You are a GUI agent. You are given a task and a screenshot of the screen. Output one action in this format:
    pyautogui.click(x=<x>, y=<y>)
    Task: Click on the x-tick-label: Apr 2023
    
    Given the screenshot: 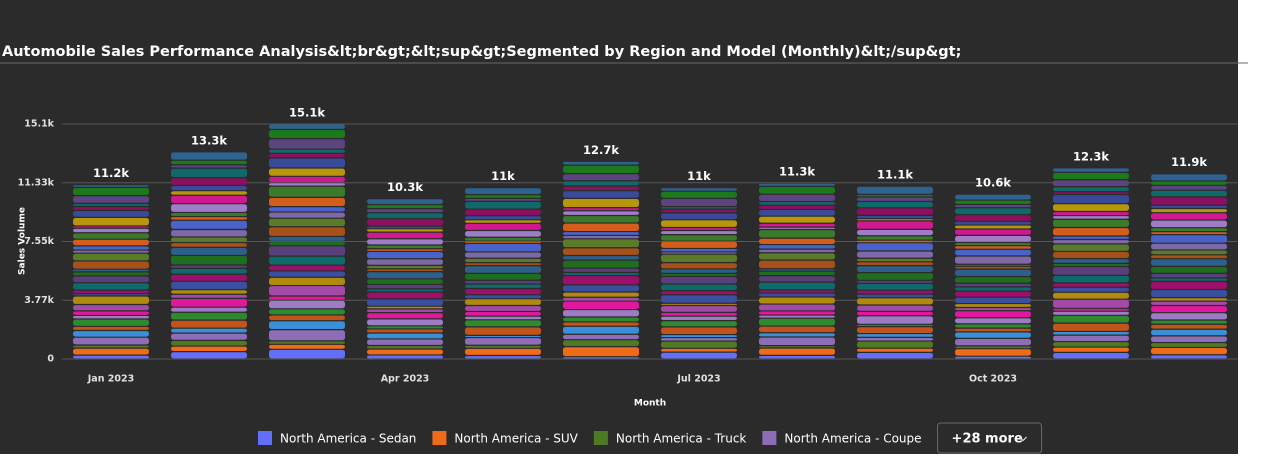 What is the action you would take?
    pyautogui.click(x=405, y=379)
    